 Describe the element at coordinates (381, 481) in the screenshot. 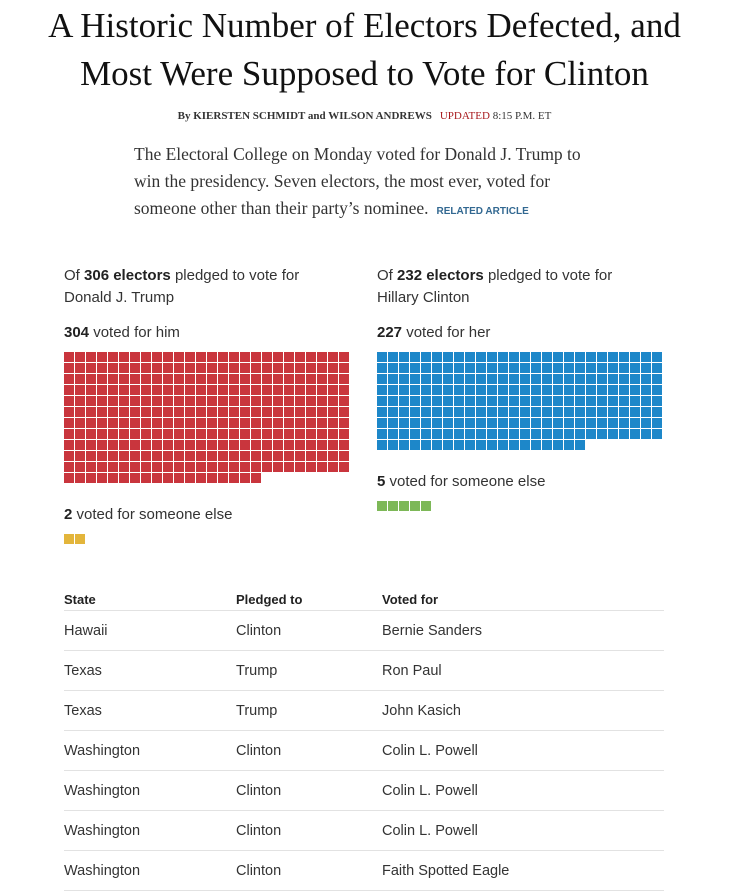

I see `other-count: 5` at that location.